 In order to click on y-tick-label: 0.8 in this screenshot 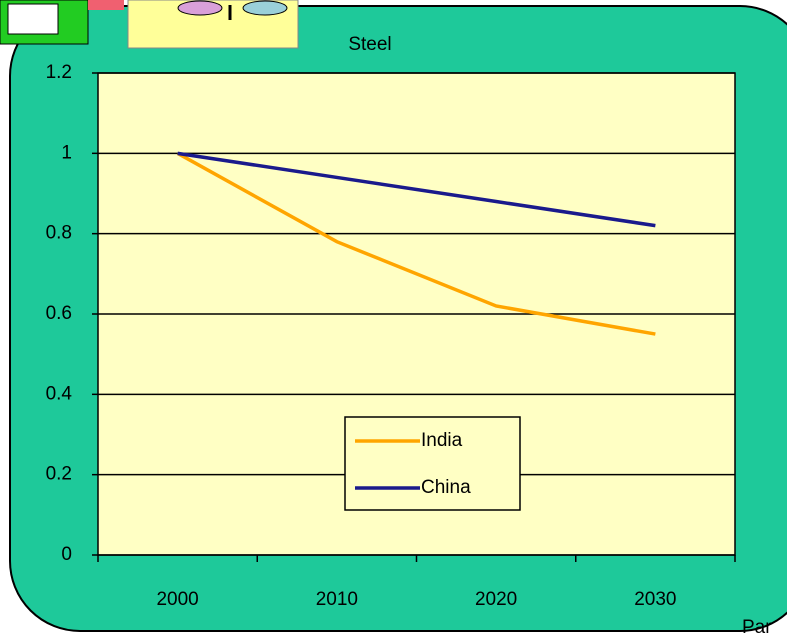, I will do `click(59, 233)`.